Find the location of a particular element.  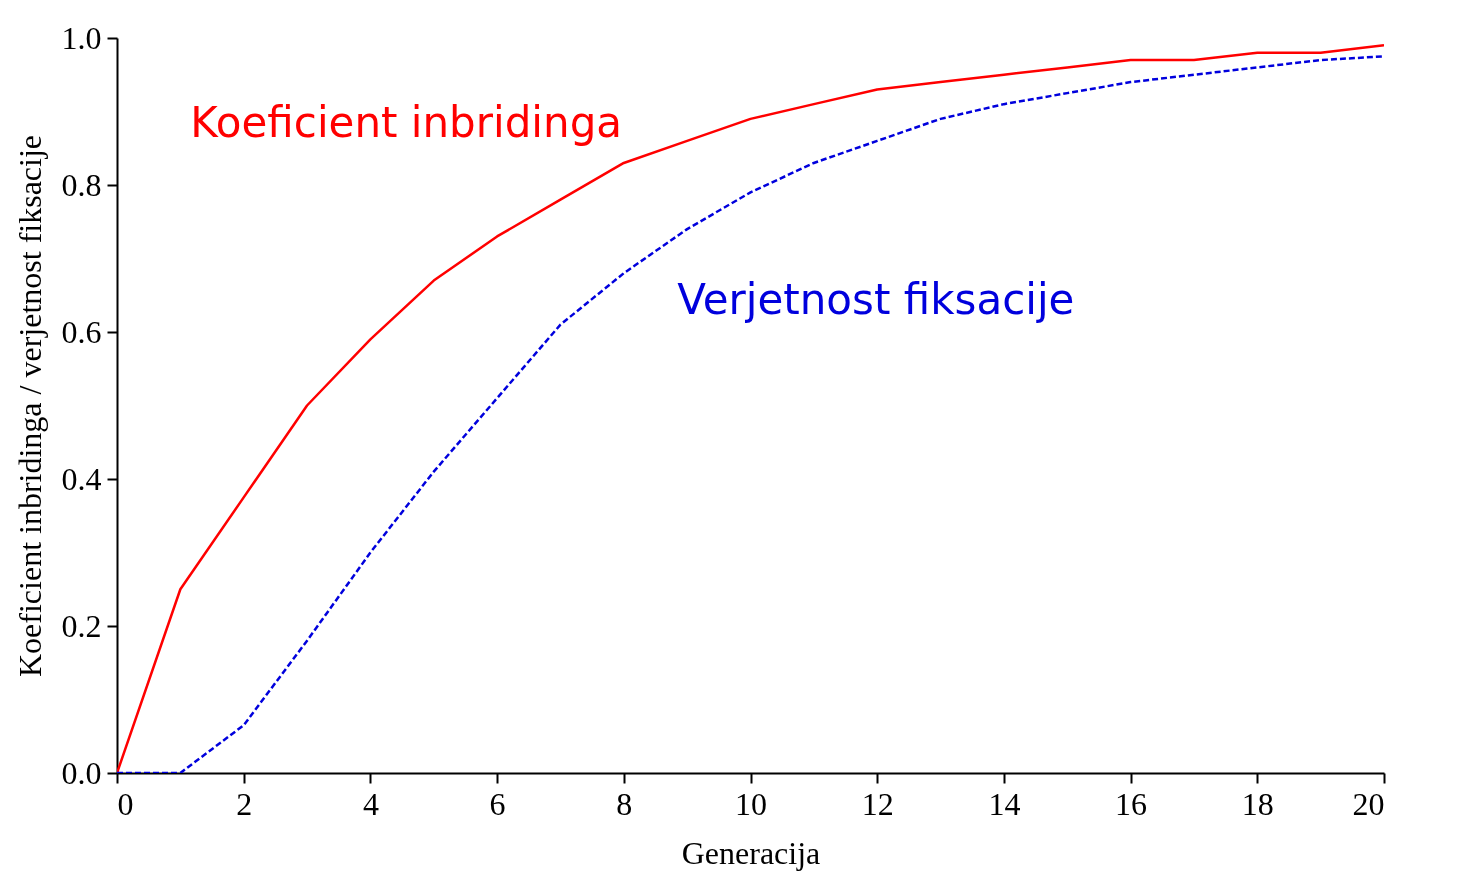

series-label: Verjetnost fiksacije is located at coordinates (876, 299).